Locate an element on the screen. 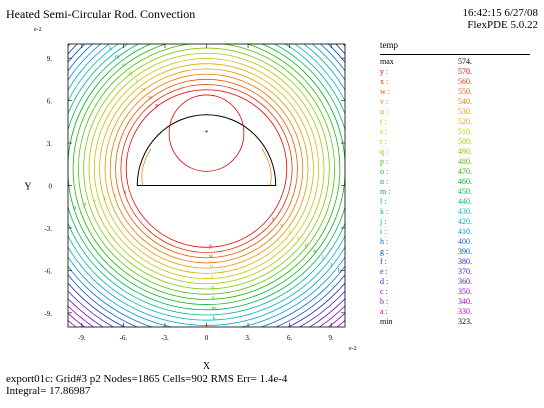  contour-label-h: h is located at coordinates (339, 271).